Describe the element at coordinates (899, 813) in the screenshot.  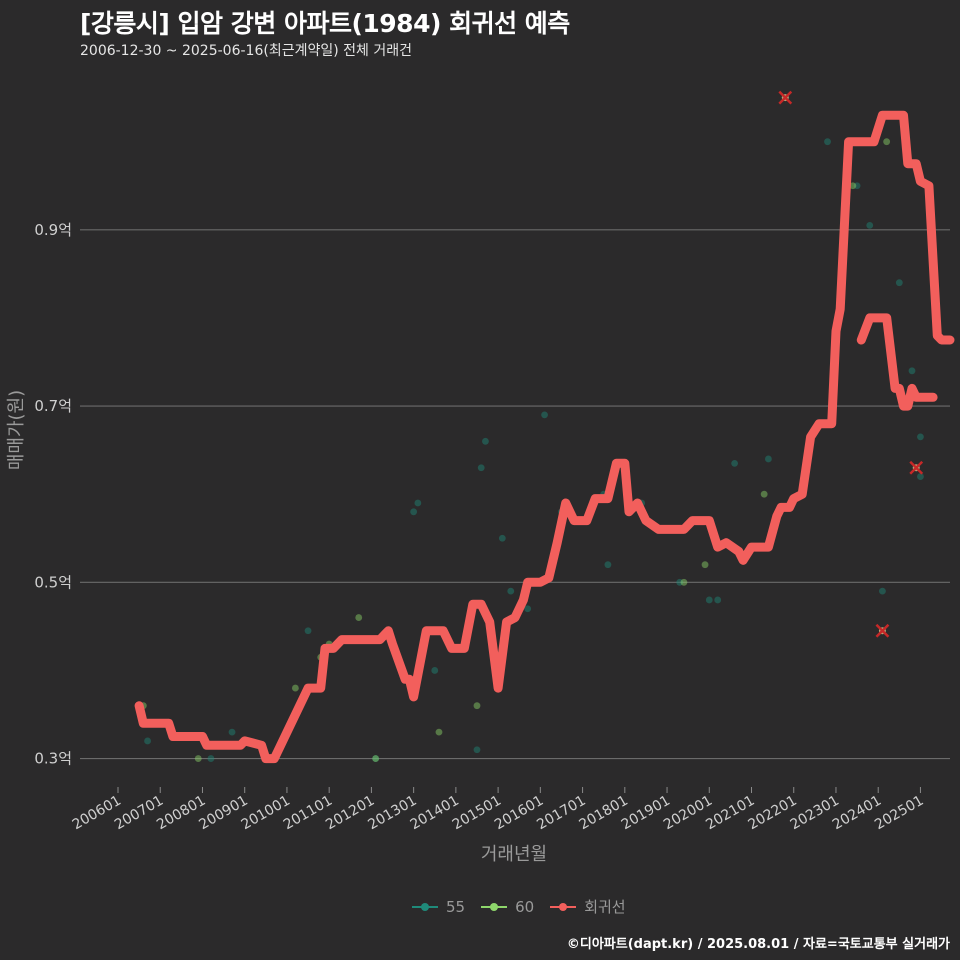
I see `x-tick-label: 202501` at that location.